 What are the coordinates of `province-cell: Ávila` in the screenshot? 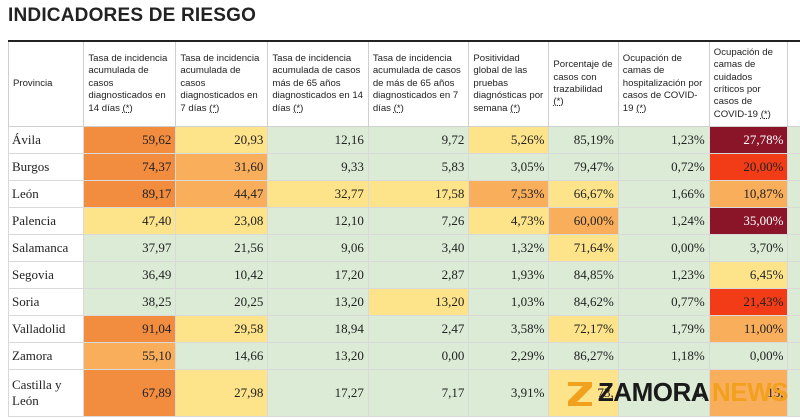 It's located at (46, 140).